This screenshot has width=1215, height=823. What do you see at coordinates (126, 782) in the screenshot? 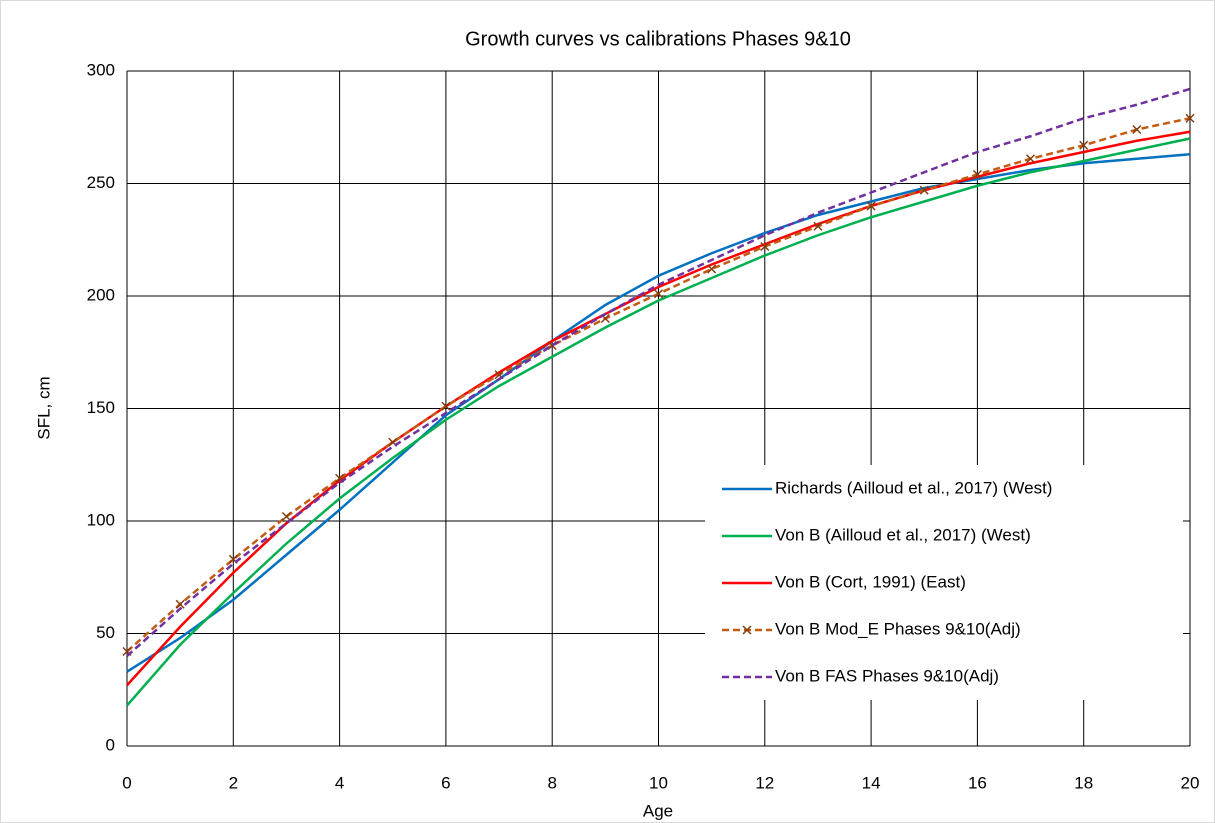
I see `x-tick-label: 0` at bounding box center [126, 782].